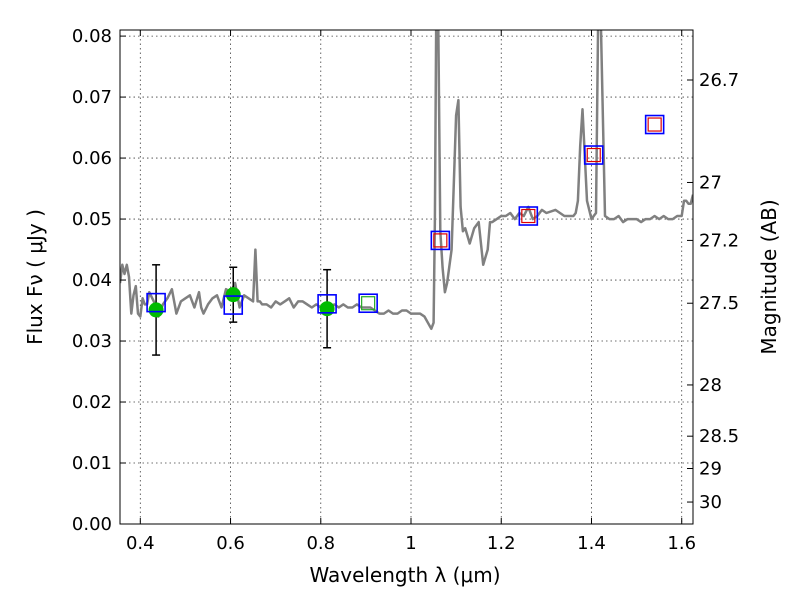  Describe the element at coordinates (92, 158) in the screenshot. I see `y-tick-label: 0.06` at that location.